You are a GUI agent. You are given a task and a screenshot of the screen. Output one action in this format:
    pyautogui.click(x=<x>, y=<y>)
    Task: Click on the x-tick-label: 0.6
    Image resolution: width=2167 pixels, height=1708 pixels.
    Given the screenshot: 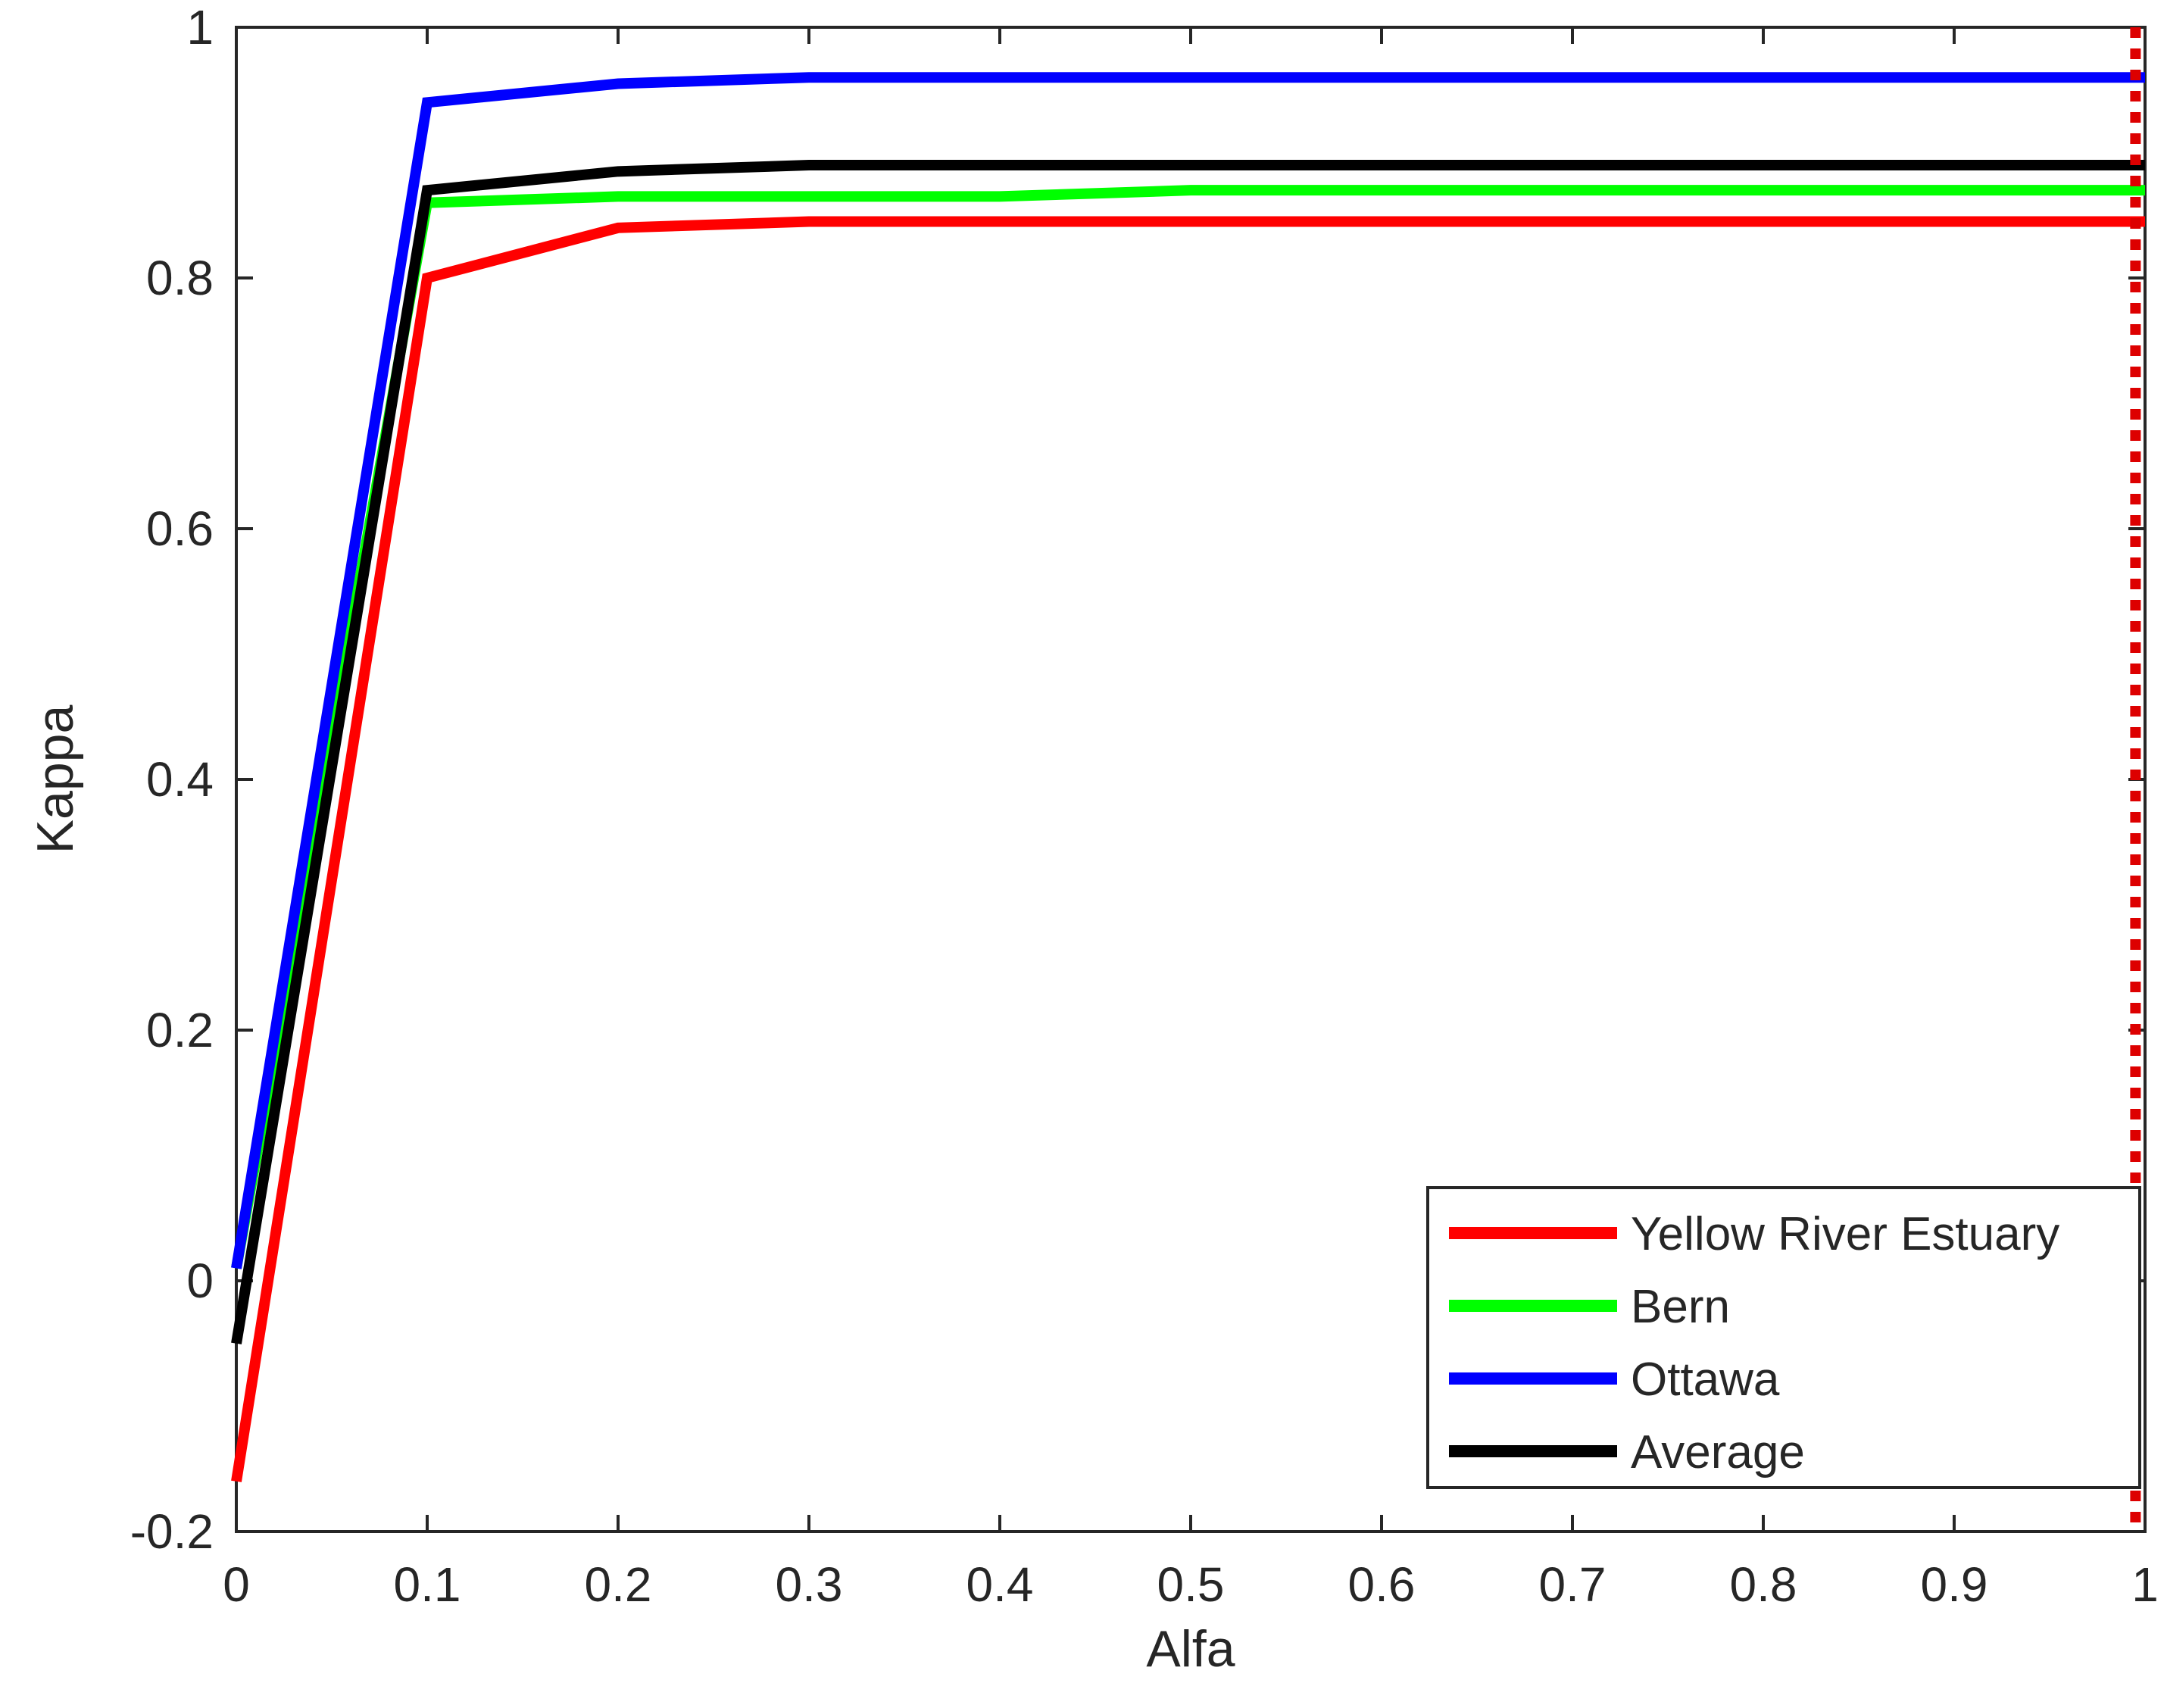 What is the action you would take?
    pyautogui.click(x=1382, y=1585)
    